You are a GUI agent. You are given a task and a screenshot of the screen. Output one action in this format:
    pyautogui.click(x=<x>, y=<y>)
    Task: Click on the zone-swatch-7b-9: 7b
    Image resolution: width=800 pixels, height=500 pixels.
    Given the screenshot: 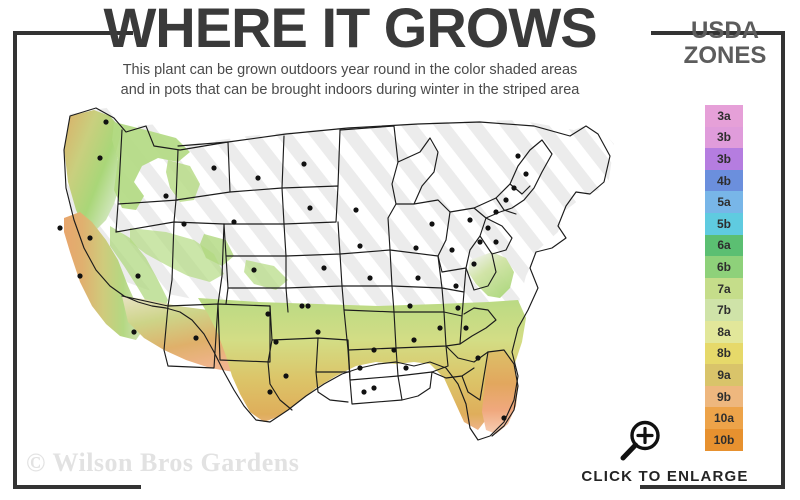 What is the action you would take?
    pyautogui.click(x=724, y=310)
    